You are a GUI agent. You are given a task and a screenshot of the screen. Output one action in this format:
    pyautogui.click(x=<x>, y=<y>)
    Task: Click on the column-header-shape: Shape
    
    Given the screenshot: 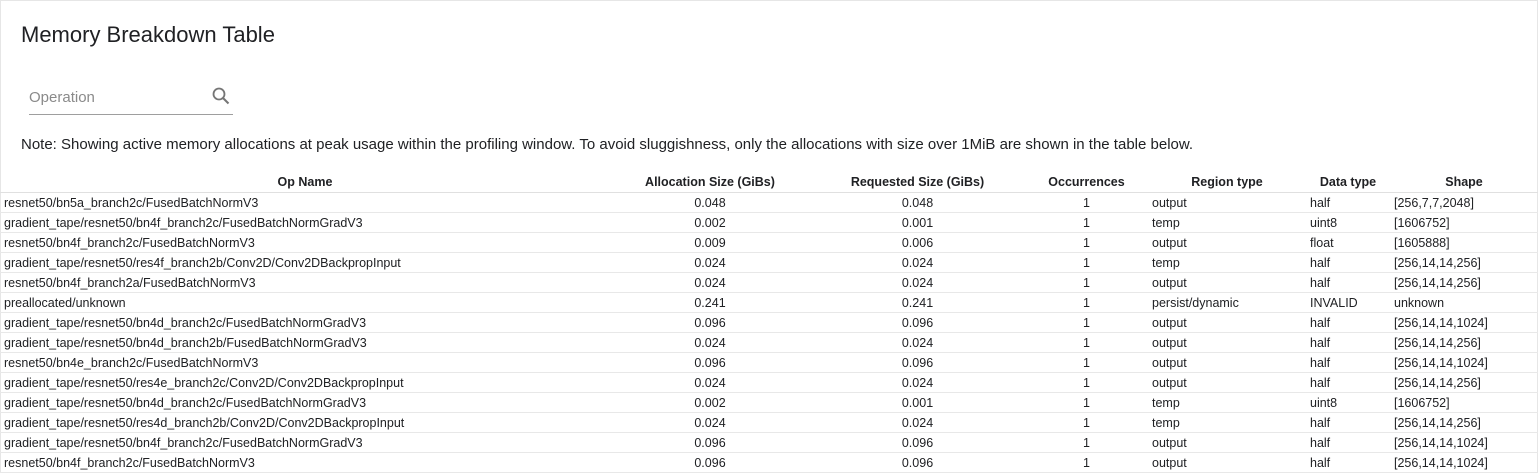 What is the action you would take?
    pyautogui.click(x=1464, y=182)
    